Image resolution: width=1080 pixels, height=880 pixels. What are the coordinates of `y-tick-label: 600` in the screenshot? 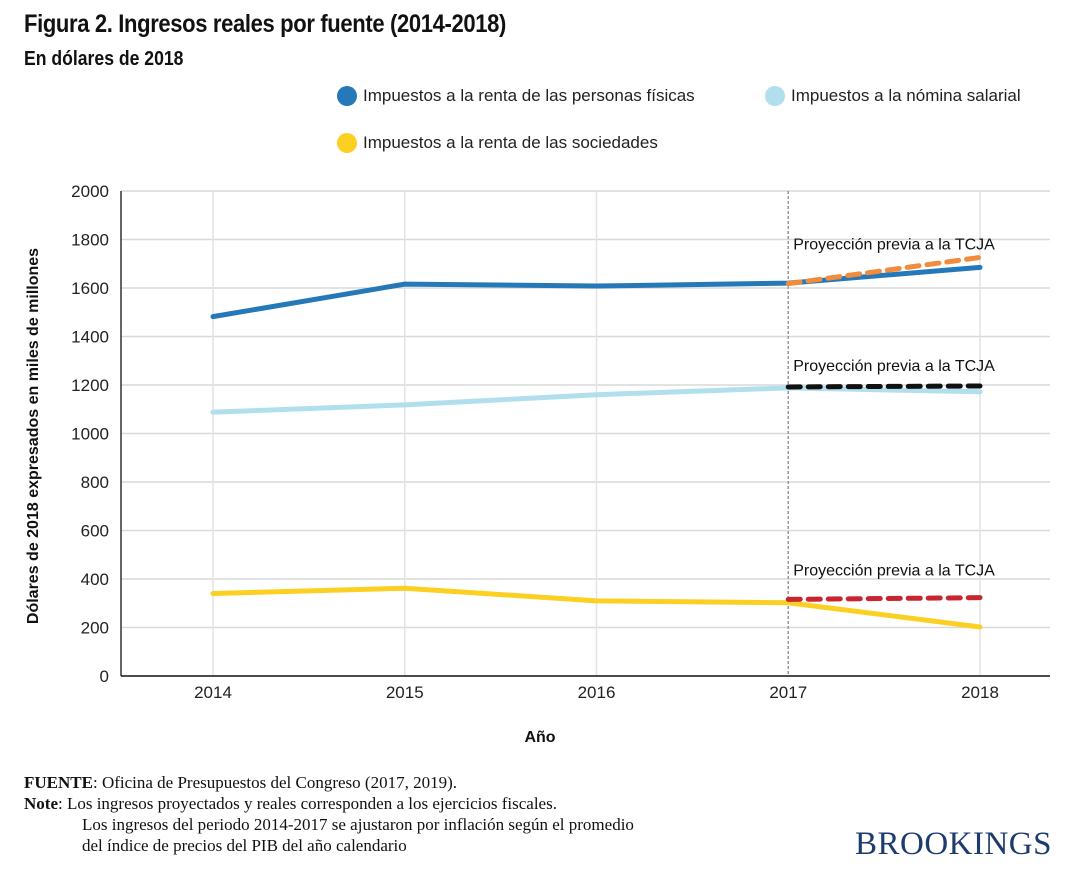 It's located at (95, 531).